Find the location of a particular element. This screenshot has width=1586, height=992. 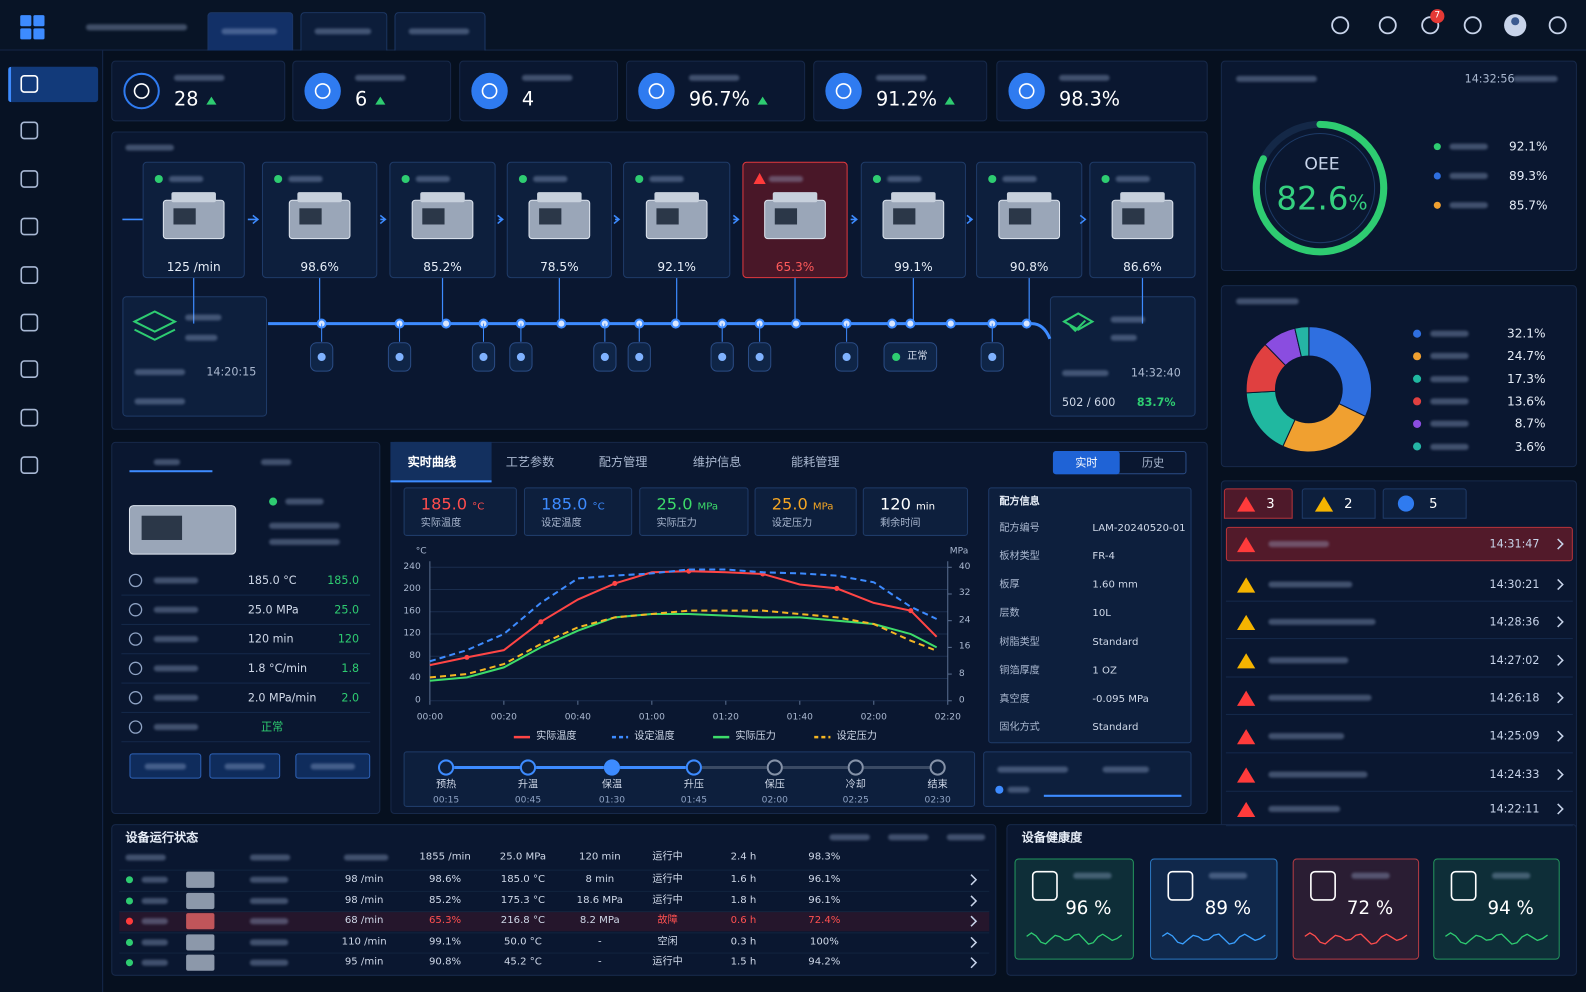

param-icon is located at coordinates (135, 668).